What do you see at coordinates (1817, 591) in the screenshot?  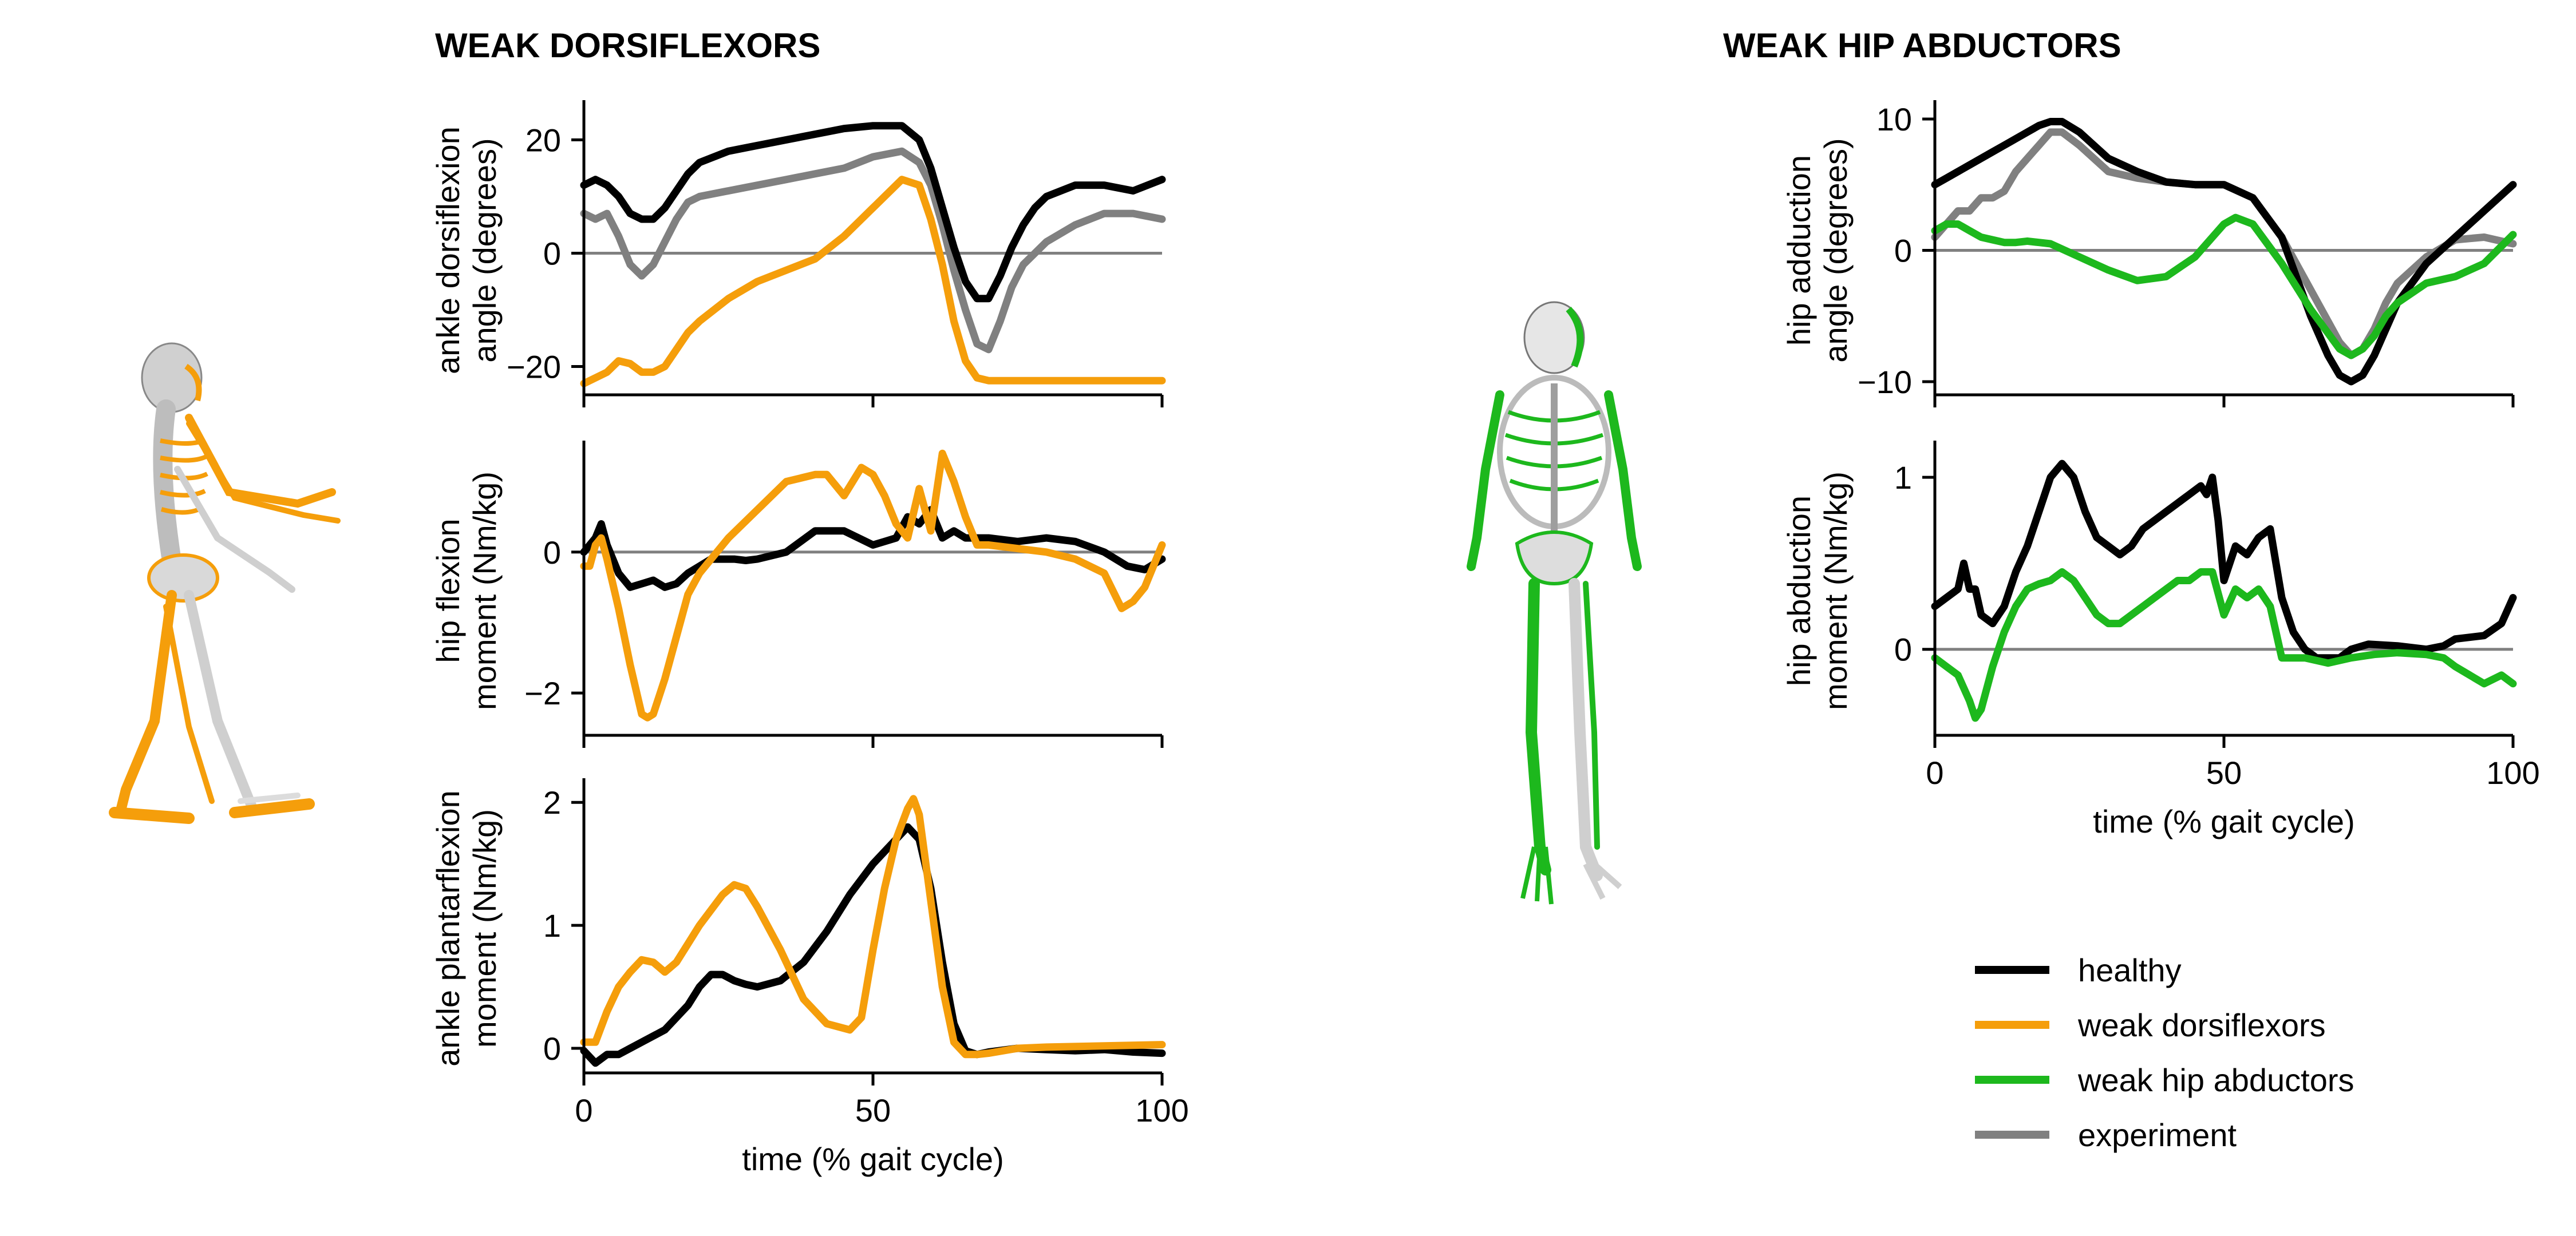 I see `y-axis-label: hip abductionmoment (Nm/kg)` at bounding box center [1817, 591].